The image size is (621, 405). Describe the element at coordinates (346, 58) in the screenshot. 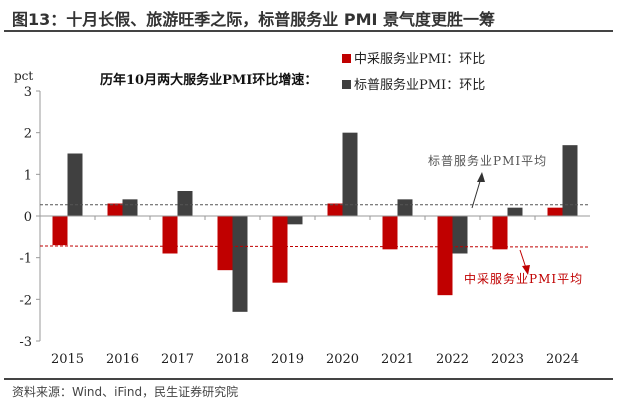

I see `legend-swatch-red` at that location.